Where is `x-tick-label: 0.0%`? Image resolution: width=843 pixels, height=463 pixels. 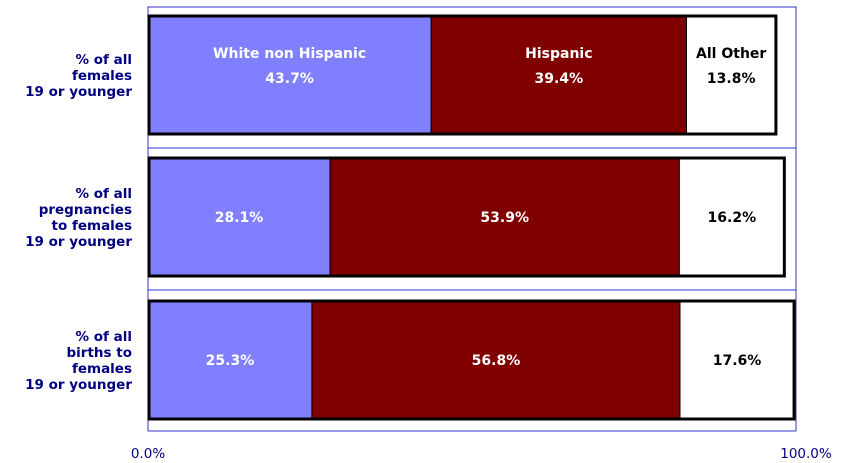 x-tick-label: 0.0% is located at coordinates (148, 454).